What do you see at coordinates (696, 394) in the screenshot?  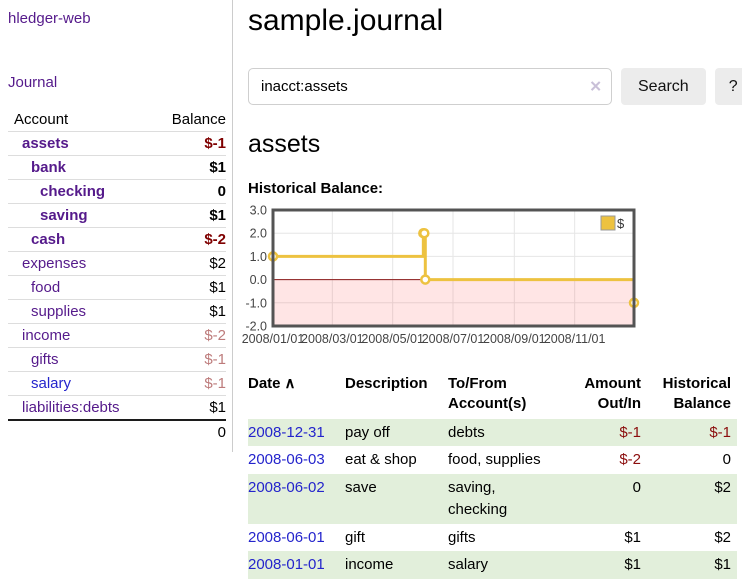 I see `column-balance: Historical Balance` at bounding box center [696, 394].